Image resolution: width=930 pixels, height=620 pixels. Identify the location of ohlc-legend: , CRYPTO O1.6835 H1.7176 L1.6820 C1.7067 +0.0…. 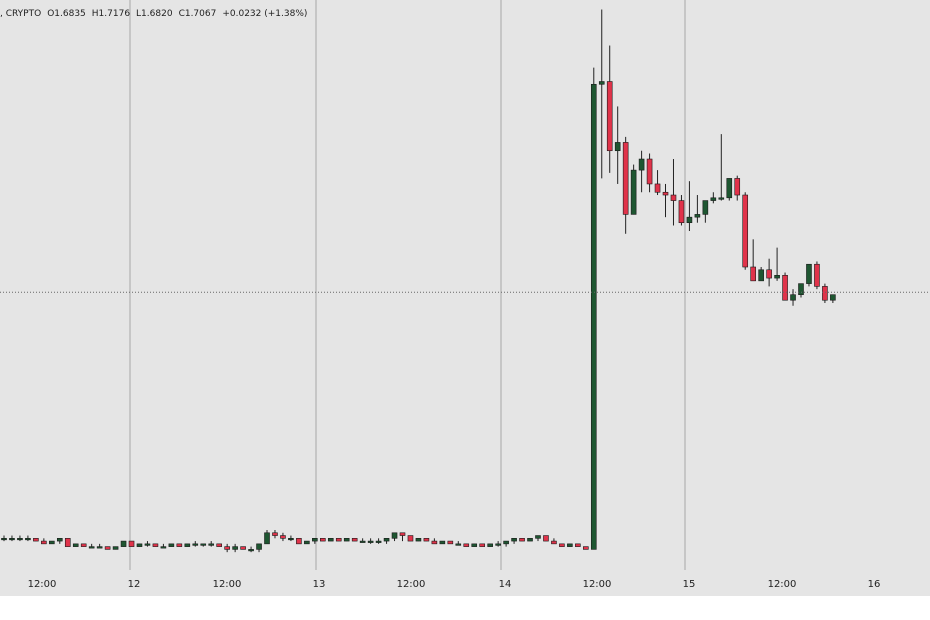
(156, 14).